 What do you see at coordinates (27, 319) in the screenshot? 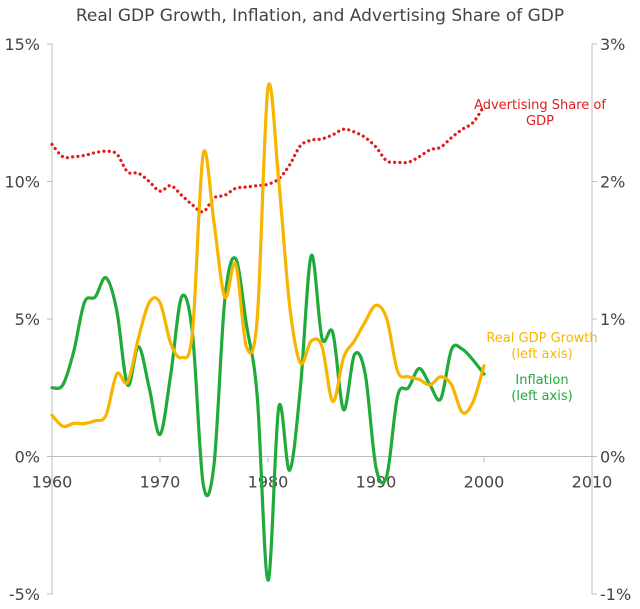
I see `left-tick-label: 5%` at bounding box center [27, 319].